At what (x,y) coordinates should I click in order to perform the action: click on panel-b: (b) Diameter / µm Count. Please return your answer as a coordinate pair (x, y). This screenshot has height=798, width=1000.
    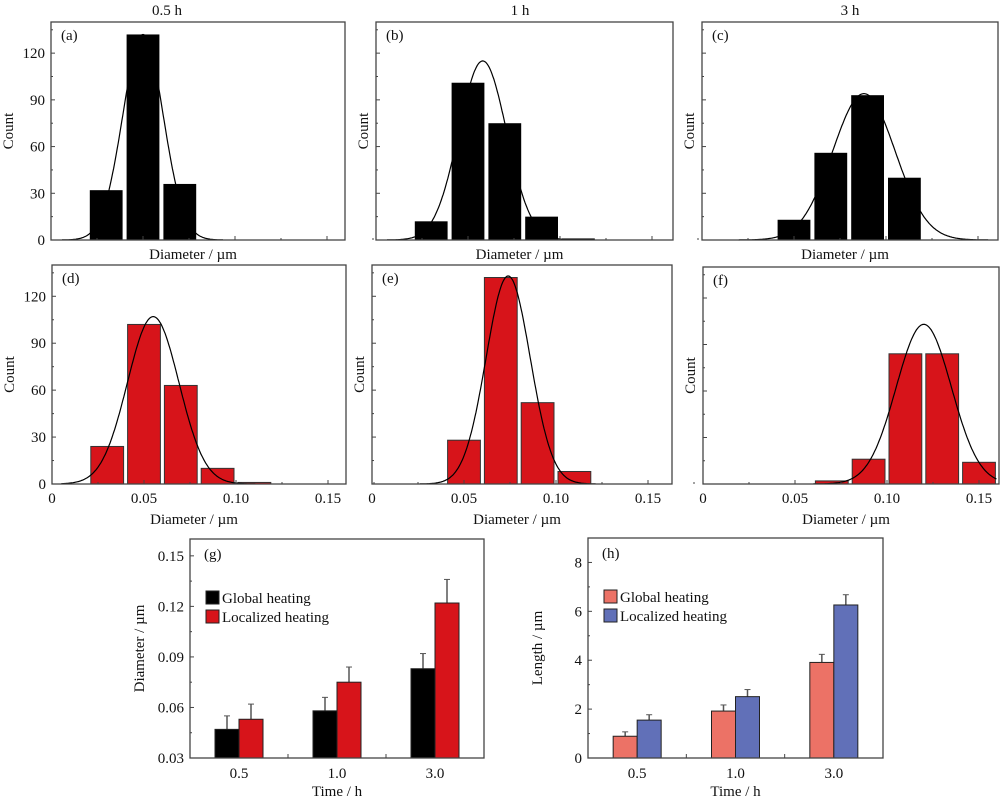
    Looking at the image, I should click on (527, 142).